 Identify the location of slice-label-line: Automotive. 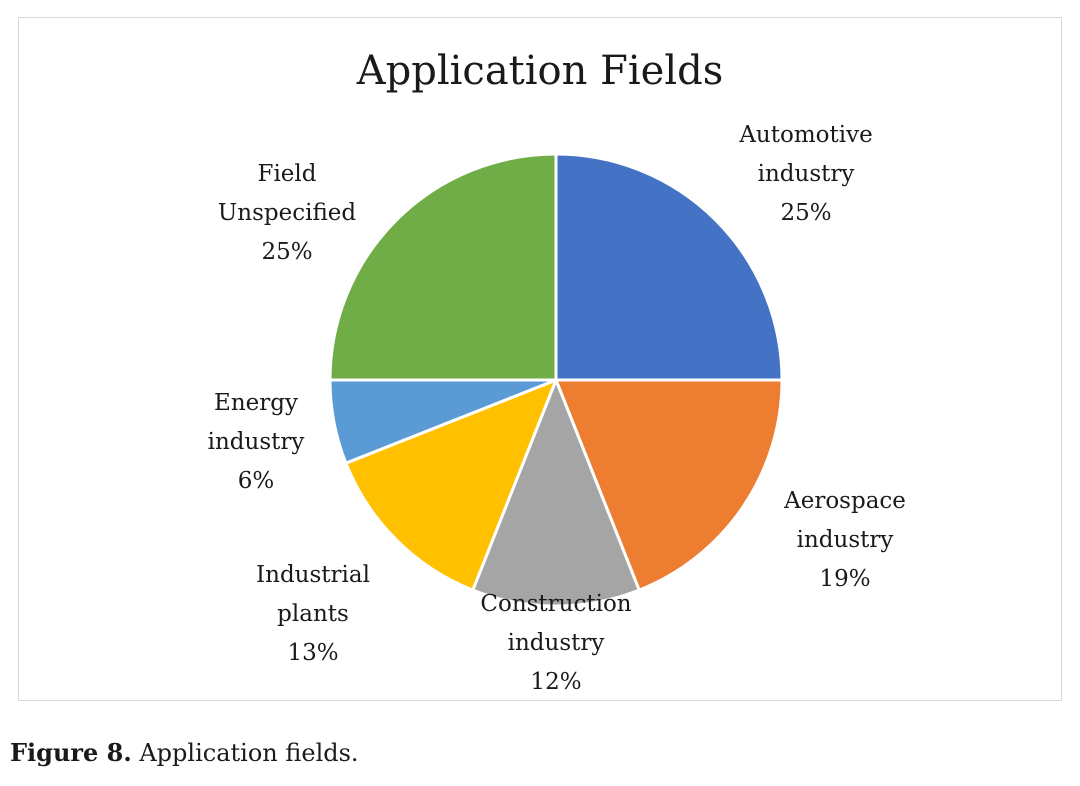
(806, 135).